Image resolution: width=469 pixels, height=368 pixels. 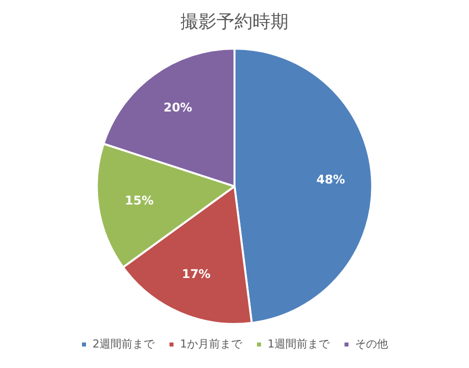 I want to click on data-label: 17%, so click(x=196, y=273).